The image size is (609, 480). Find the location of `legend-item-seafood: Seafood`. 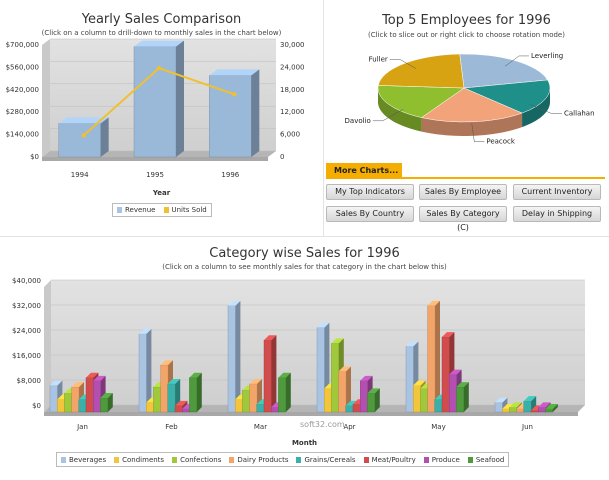

legend-item-seafood: Seafood is located at coordinates (486, 460).